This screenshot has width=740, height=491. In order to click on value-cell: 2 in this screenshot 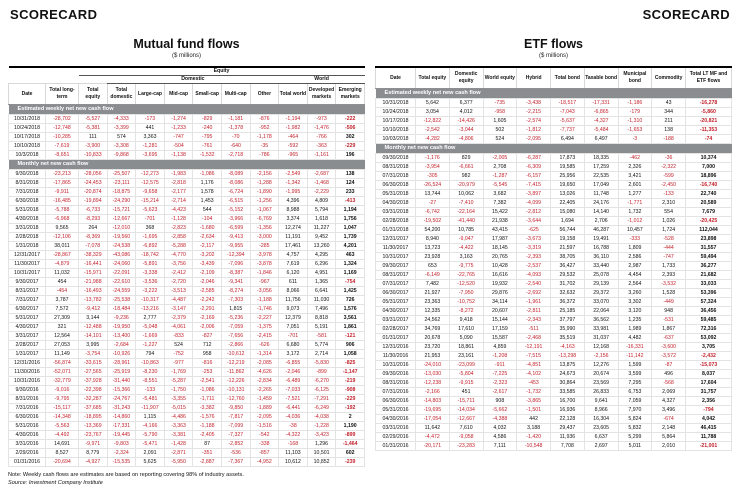, I will do `click(350, 416)`.